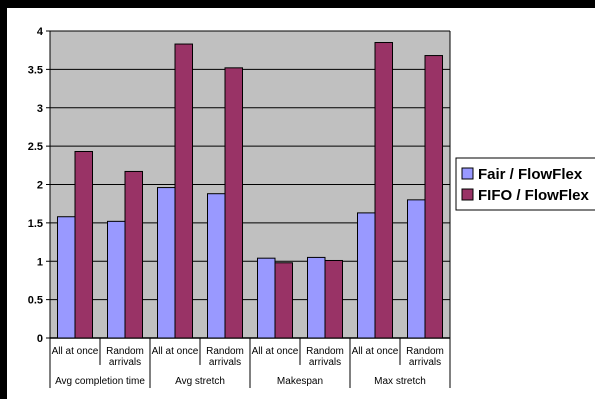  I want to click on y-tick-label: 4, so click(40, 32).